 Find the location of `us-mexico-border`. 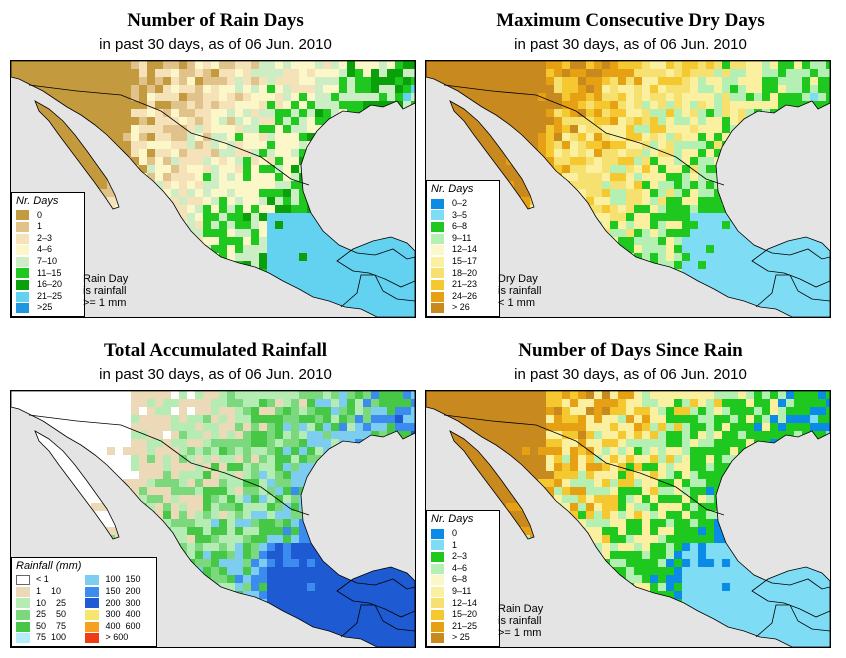

us-mexico-border is located at coordinates (169, 465).